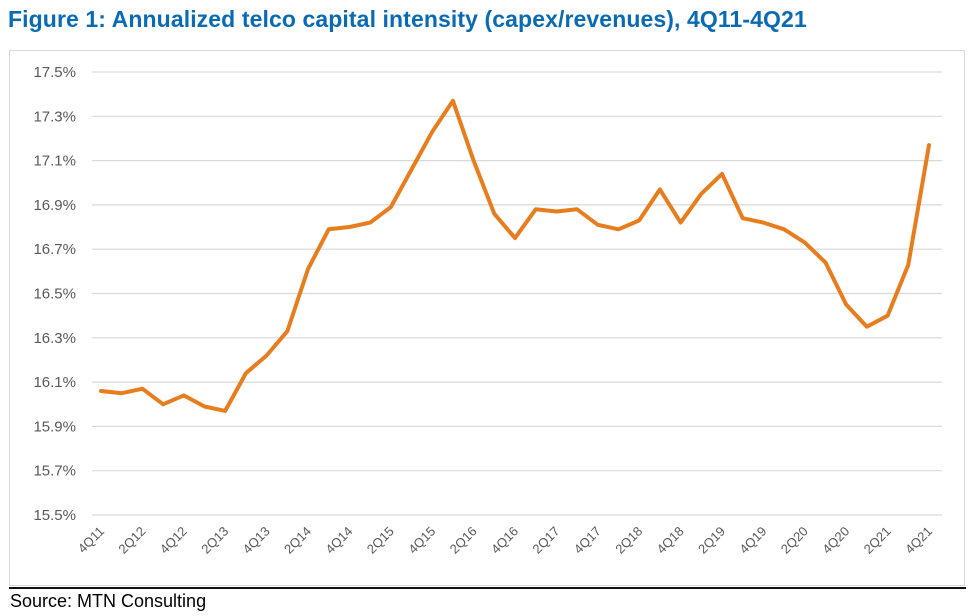 This screenshot has height=616, width=980. Describe the element at coordinates (256, 540) in the screenshot. I see `x-tick-label: 4Q13` at that location.